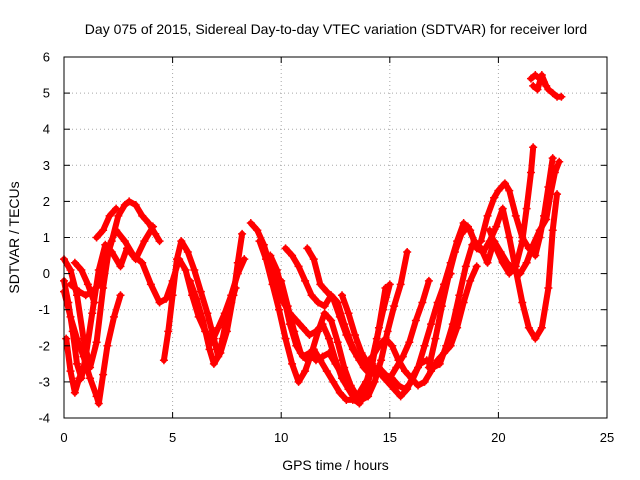 This screenshot has width=640, height=480. What do you see at coordinates (335, 465) in the screenshot?
I see `x-axis-label: GPS time / hours` at bounding box center [335, 465].